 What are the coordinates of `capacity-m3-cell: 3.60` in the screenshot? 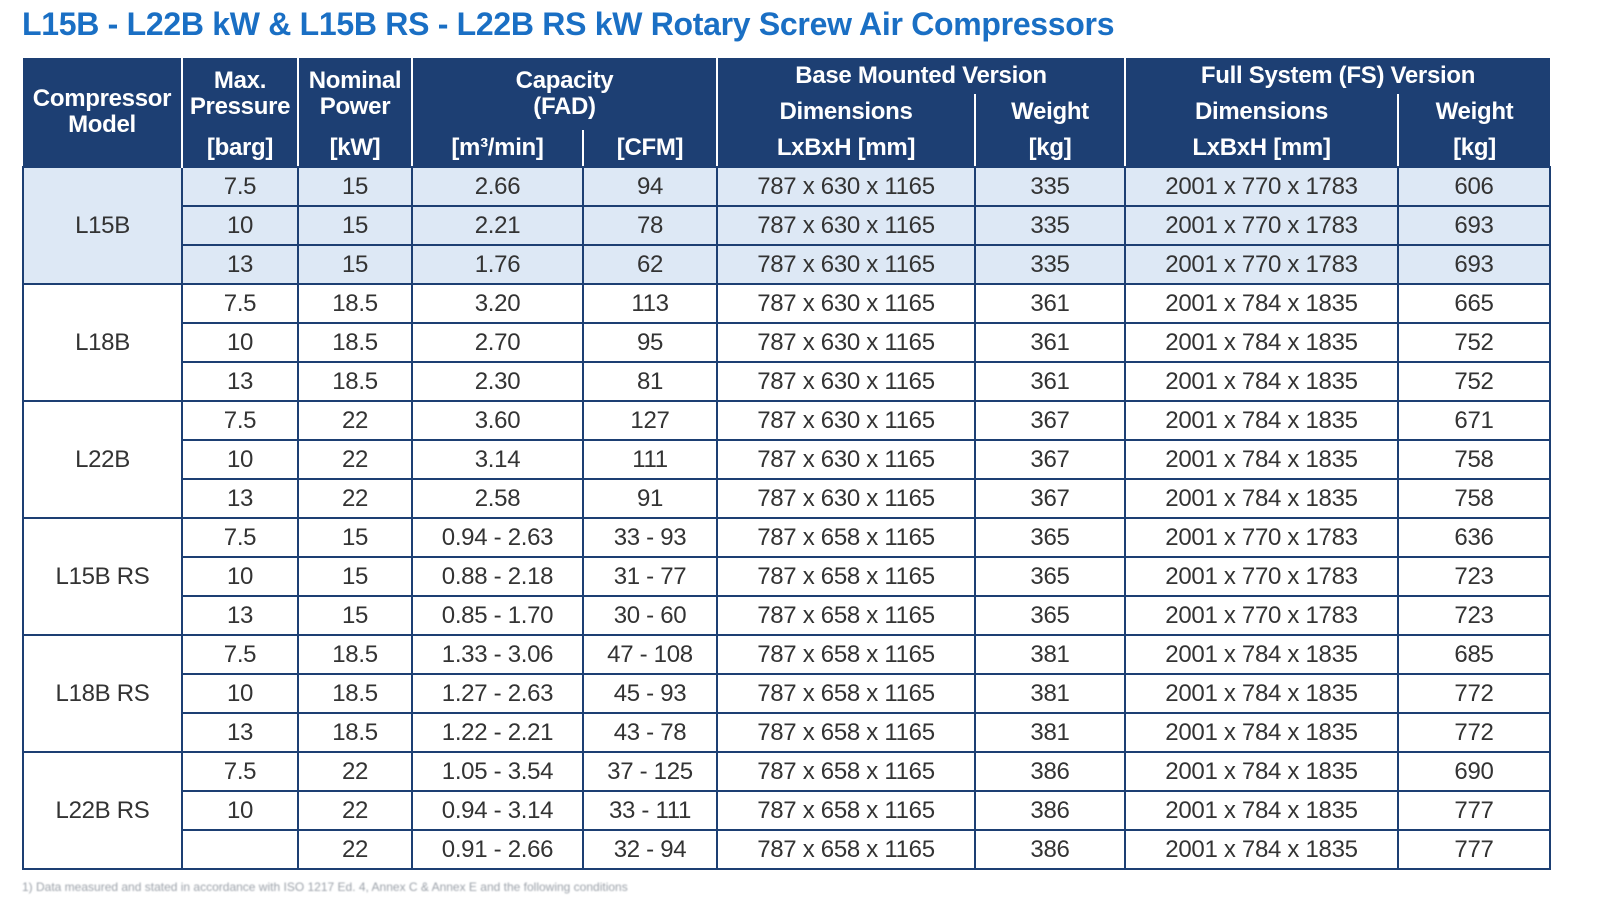 It's located at (497, 420).